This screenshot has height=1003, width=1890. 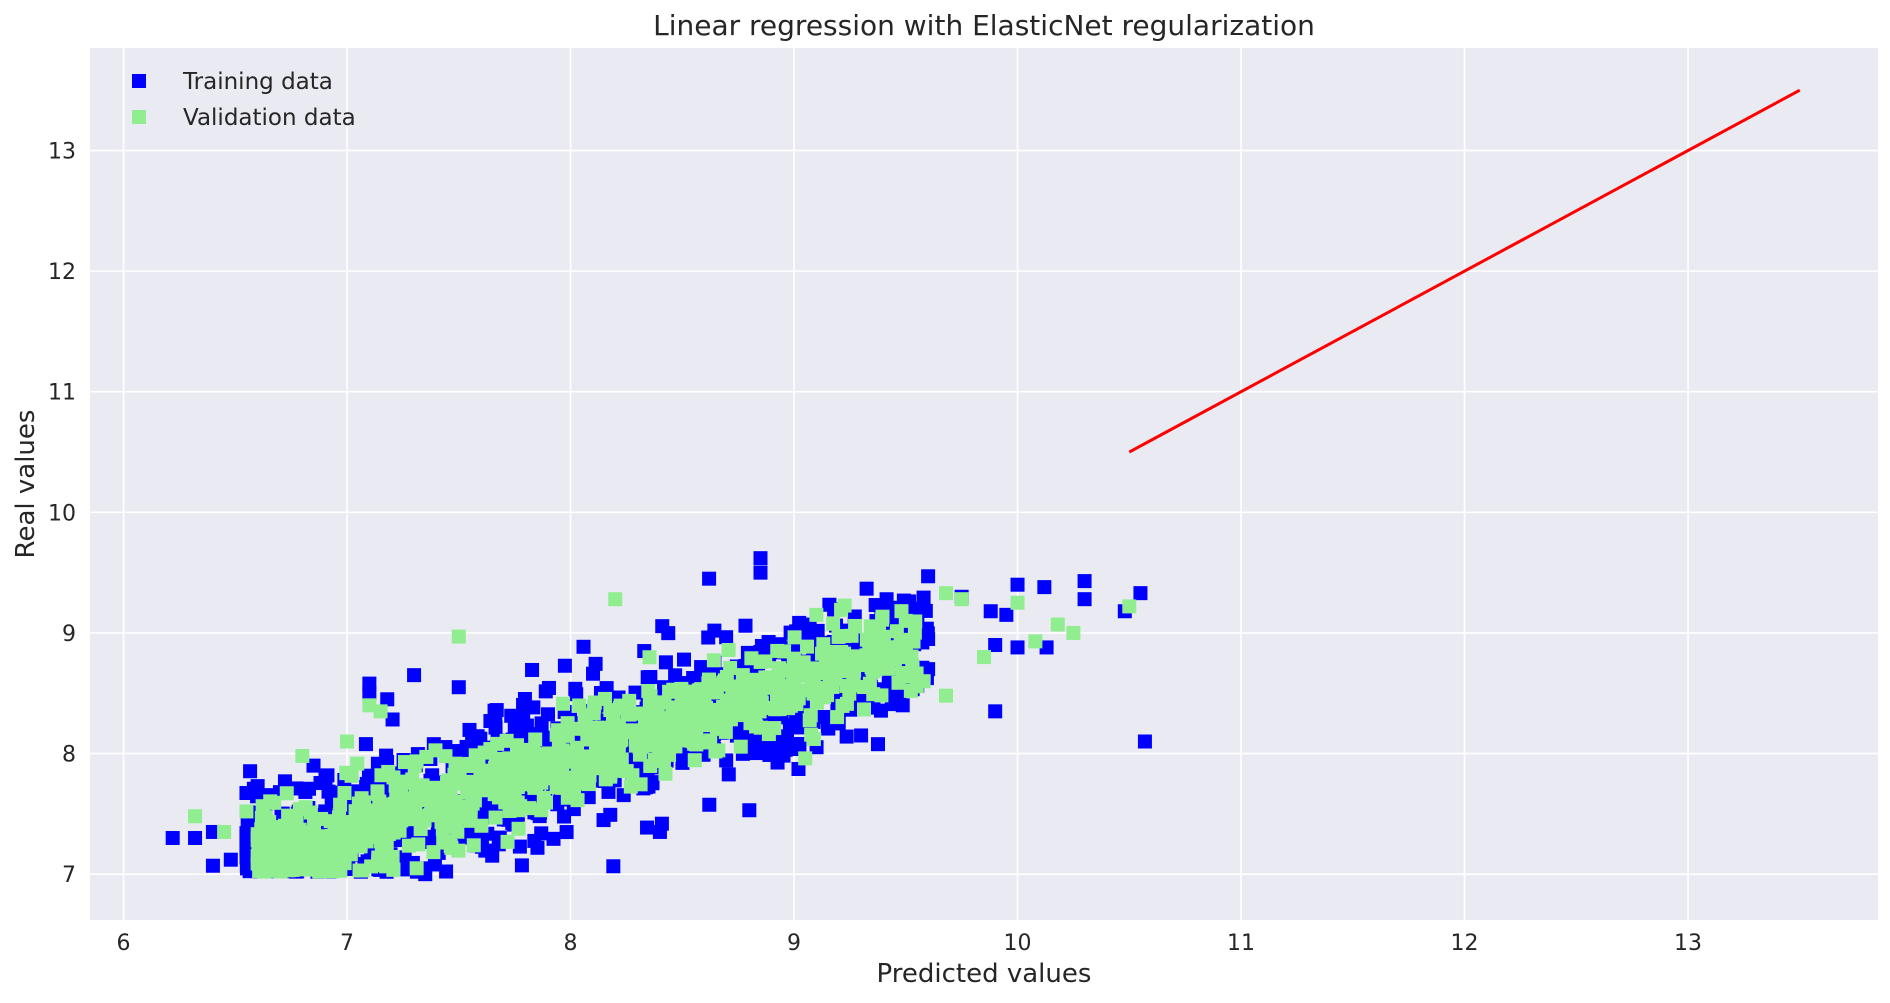 What do you see at coordinates (139, 117) in the screenshot?
I see `legend-marker-validation` at bounding box center [139, 117].